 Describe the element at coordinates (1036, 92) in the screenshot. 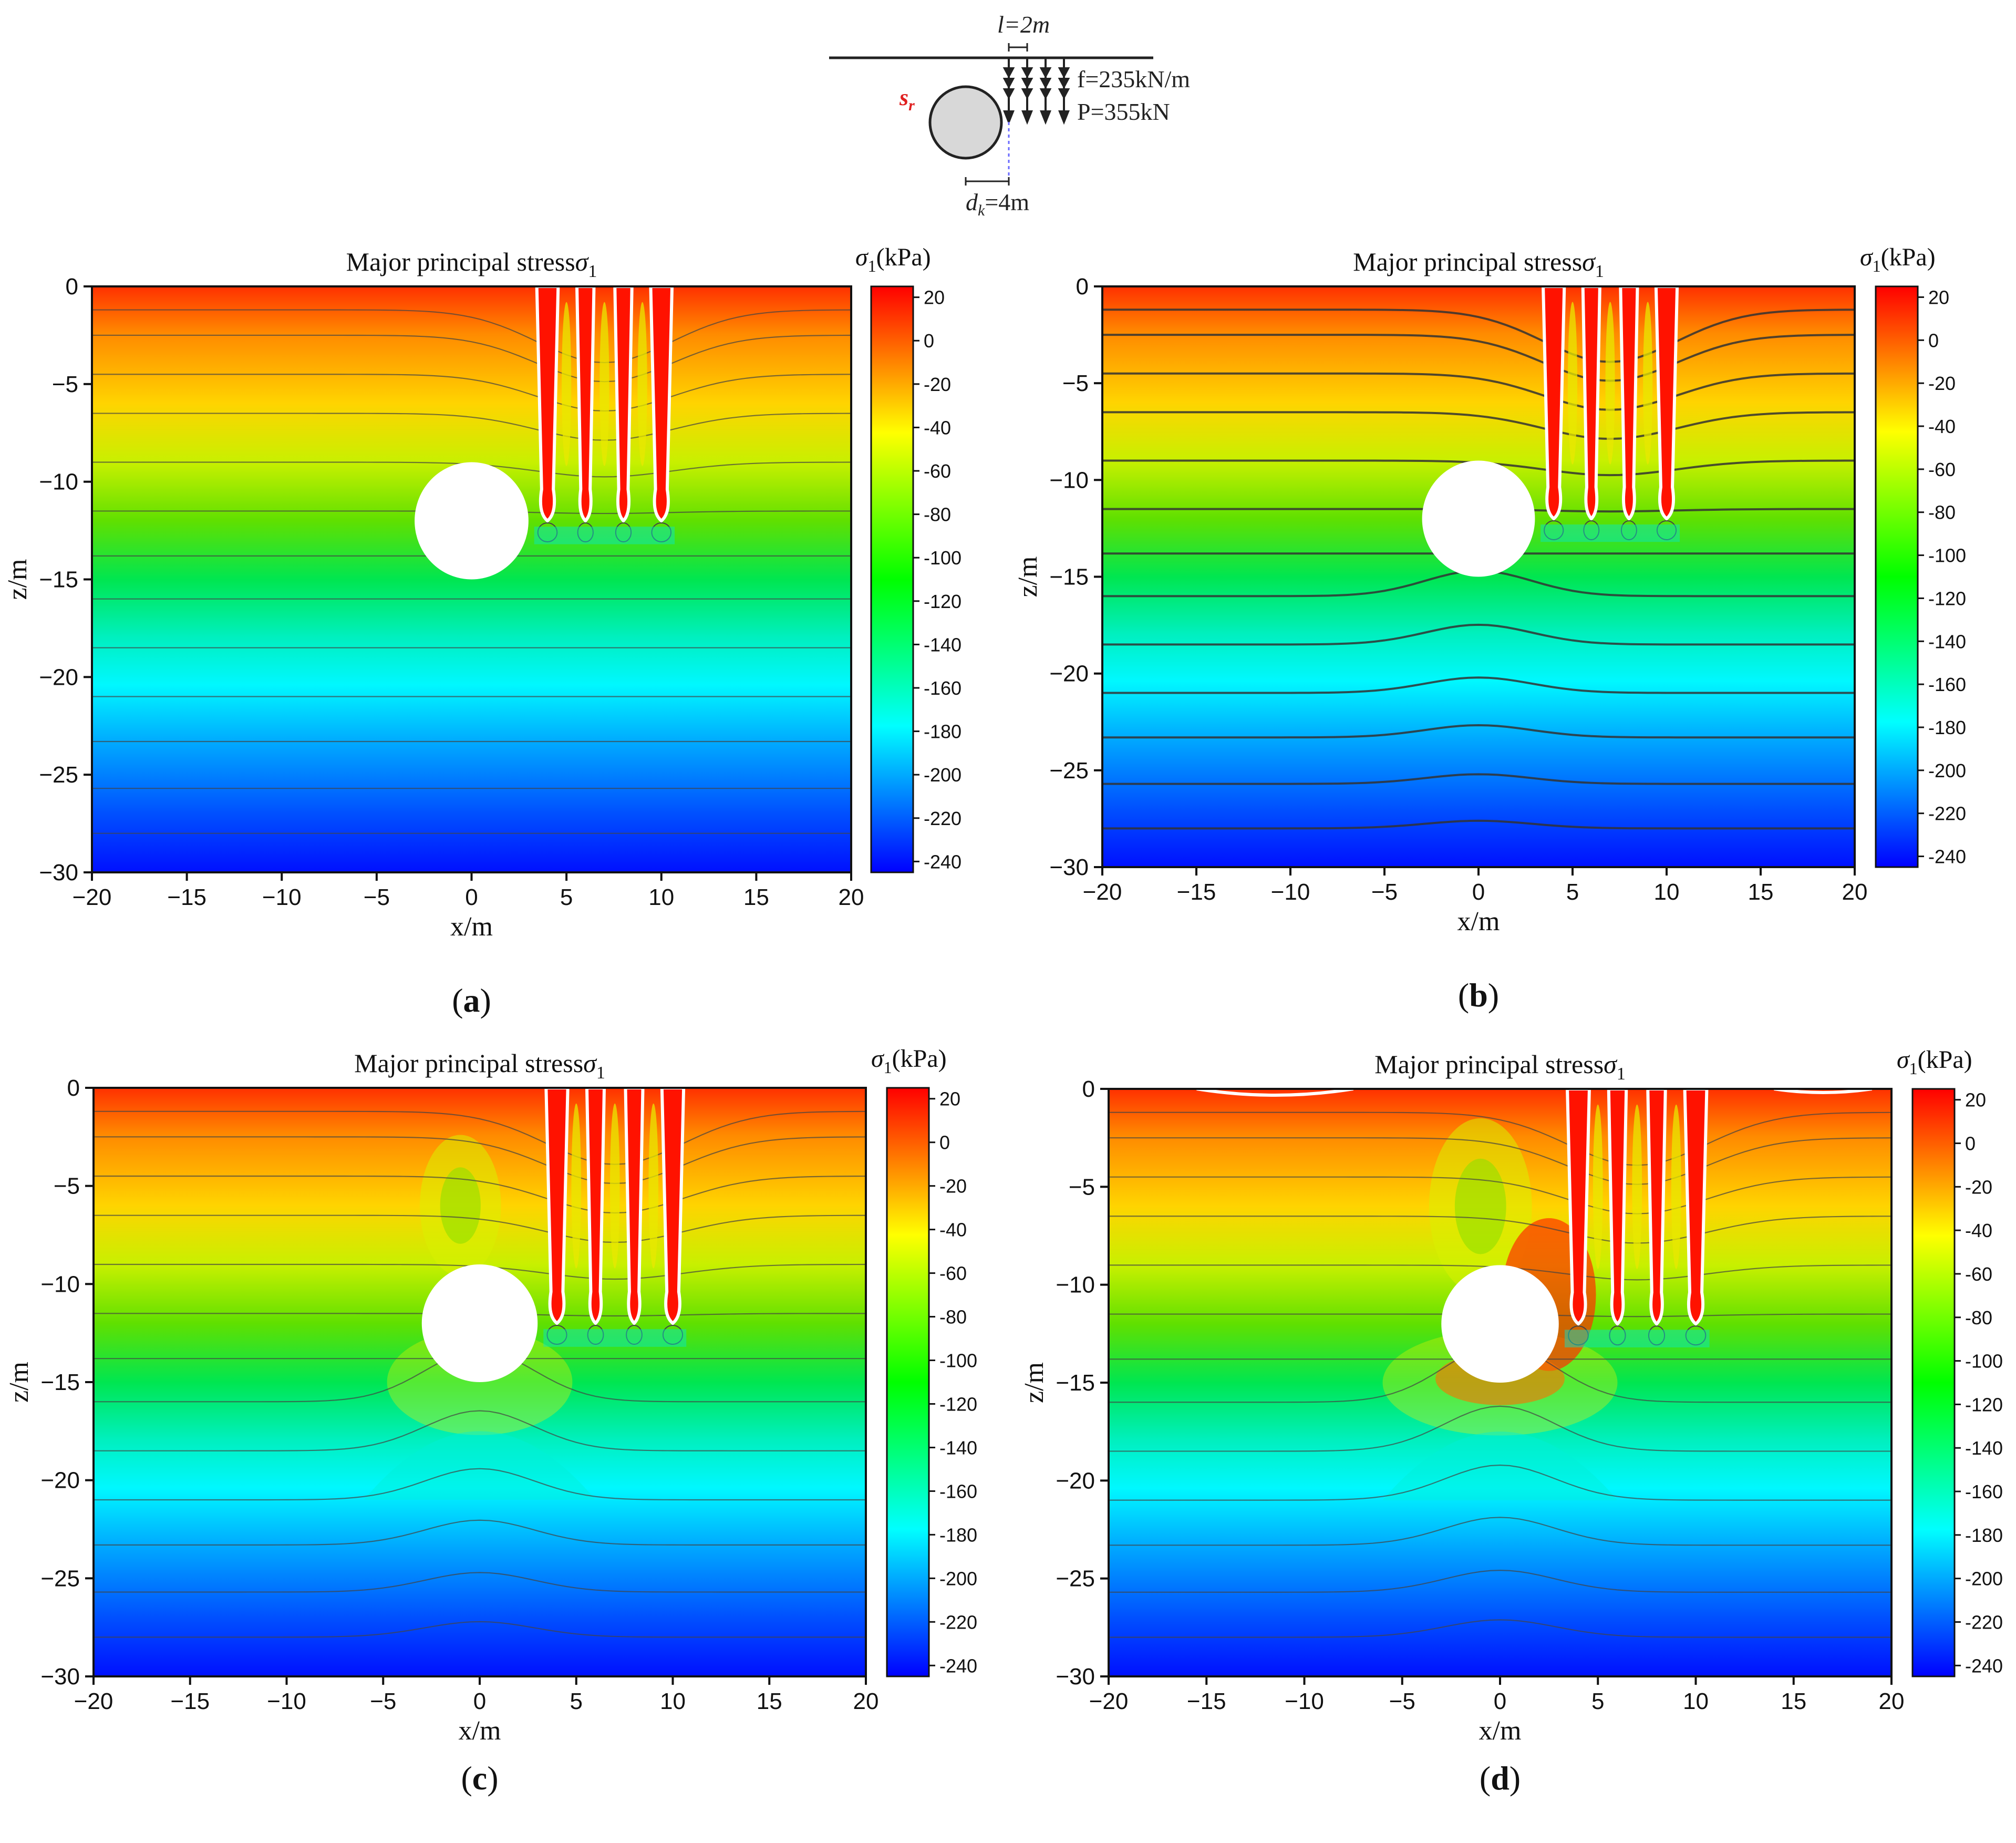

I see `load-arrows` at that location.